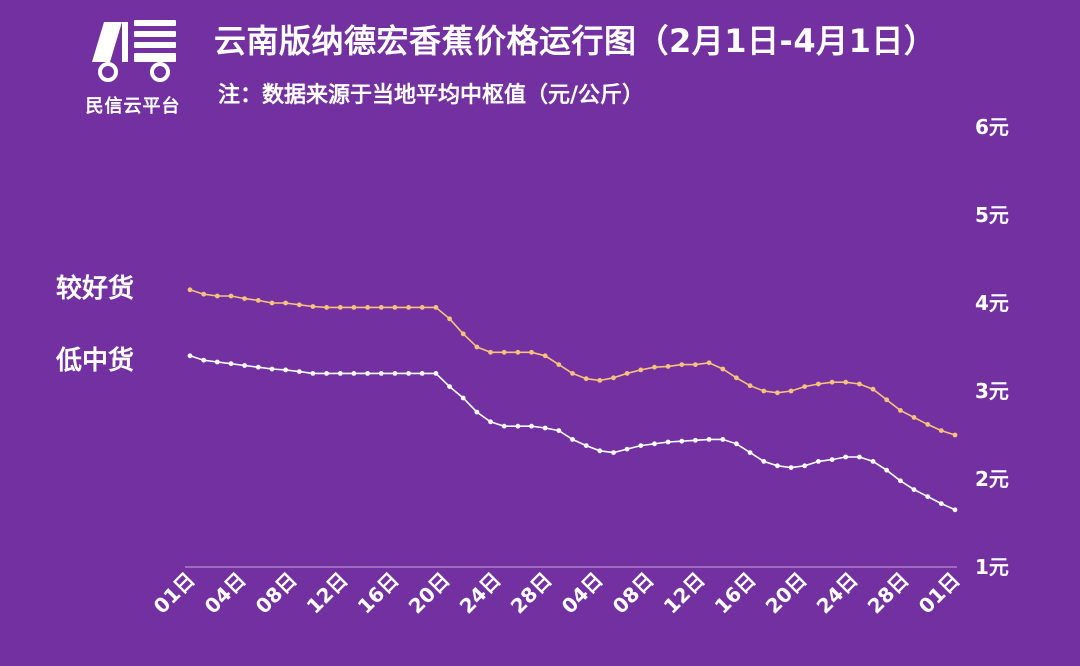 This screenshot has width=1080, height=666. I want to click on chart-title: 云南版纳德宏香蕉价格运行图（2月1日-4月1日）, so click(575, 41).